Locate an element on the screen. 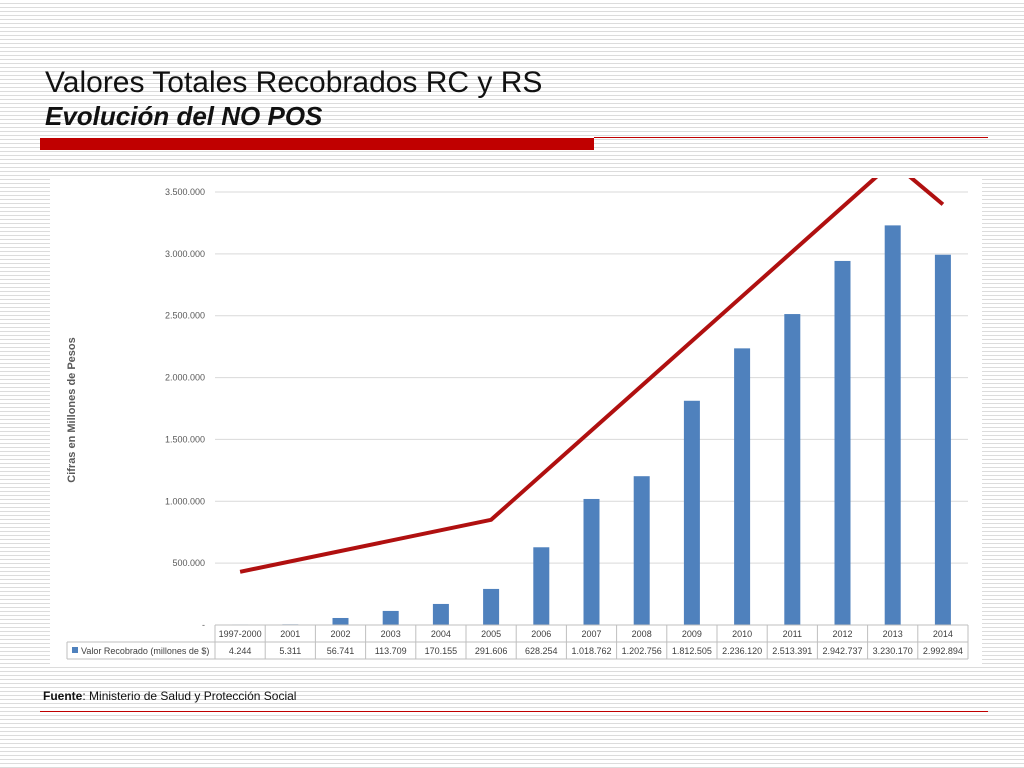 This screenshot has height=768, width=1024. value-label: 5.311 is located at coordinates (290, 651).